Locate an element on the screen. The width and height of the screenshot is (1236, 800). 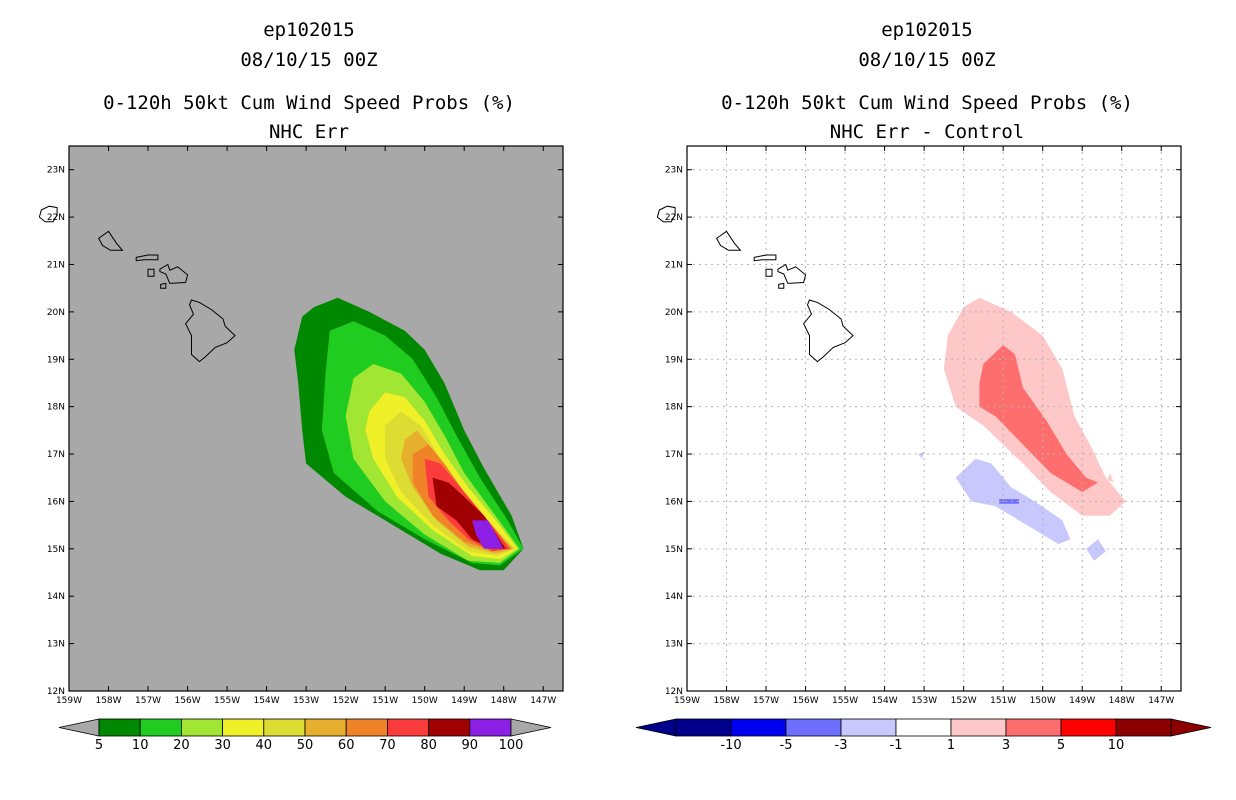
right-lon-label-153W: 153W is located at coordinates (924, 701).